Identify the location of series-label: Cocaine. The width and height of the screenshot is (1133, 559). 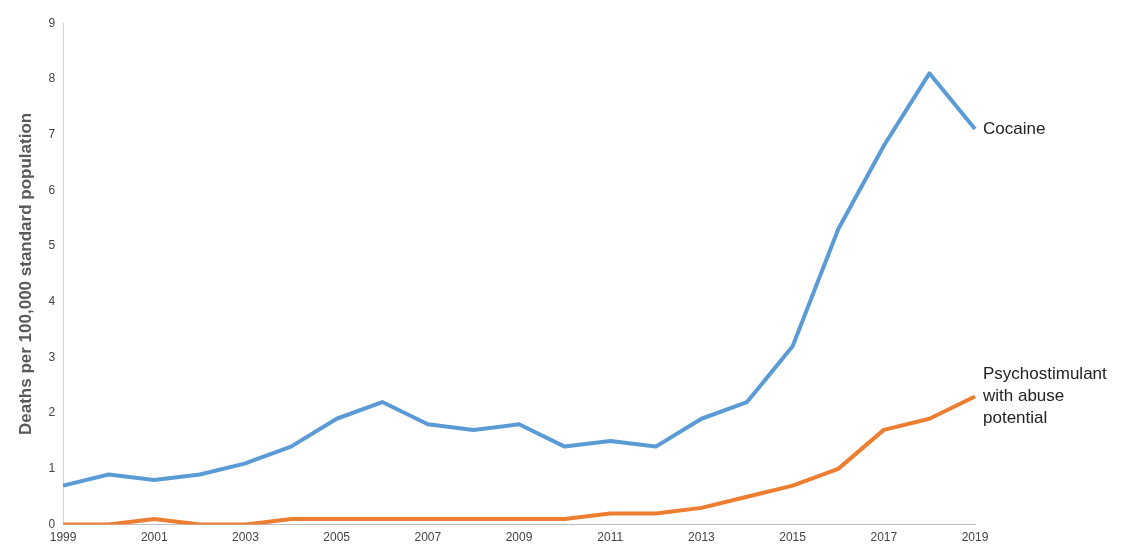
(1014, 128).